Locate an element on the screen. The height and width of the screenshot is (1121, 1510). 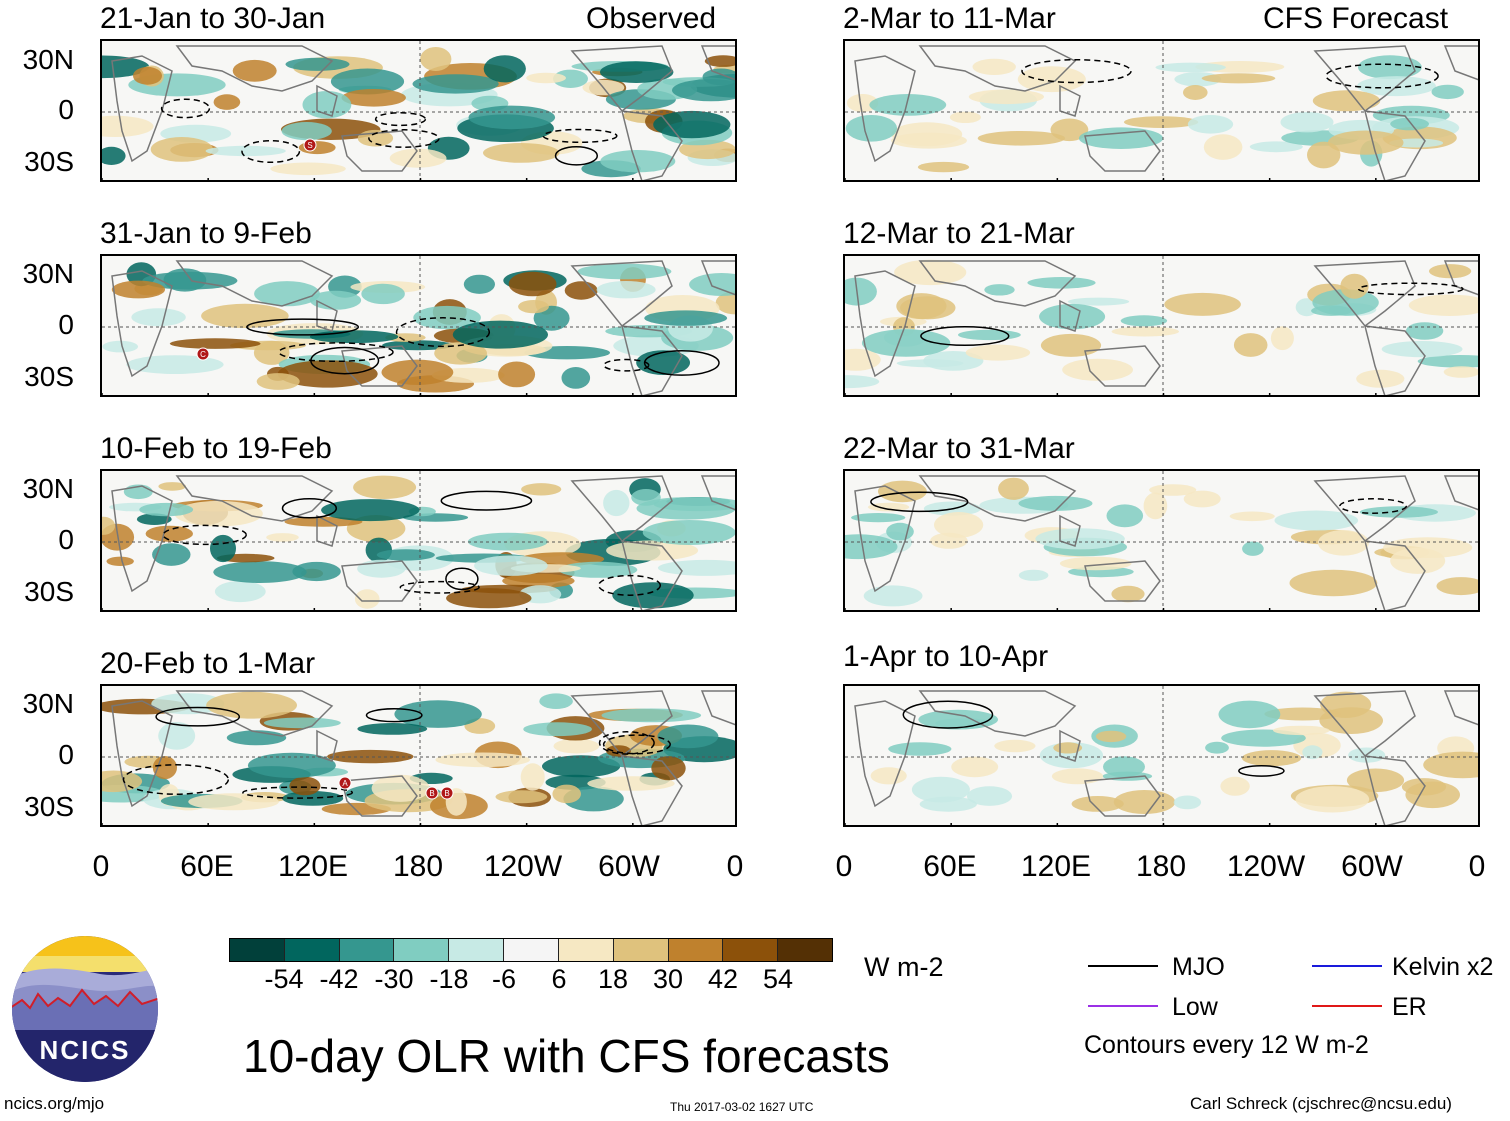
right-panel-4-title: 1-Apr to 10-Apr is located at coordinates (946, 656).